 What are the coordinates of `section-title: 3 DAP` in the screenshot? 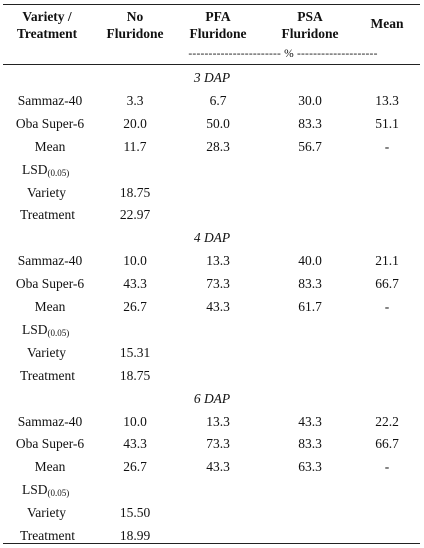 It's located at (212, 77).